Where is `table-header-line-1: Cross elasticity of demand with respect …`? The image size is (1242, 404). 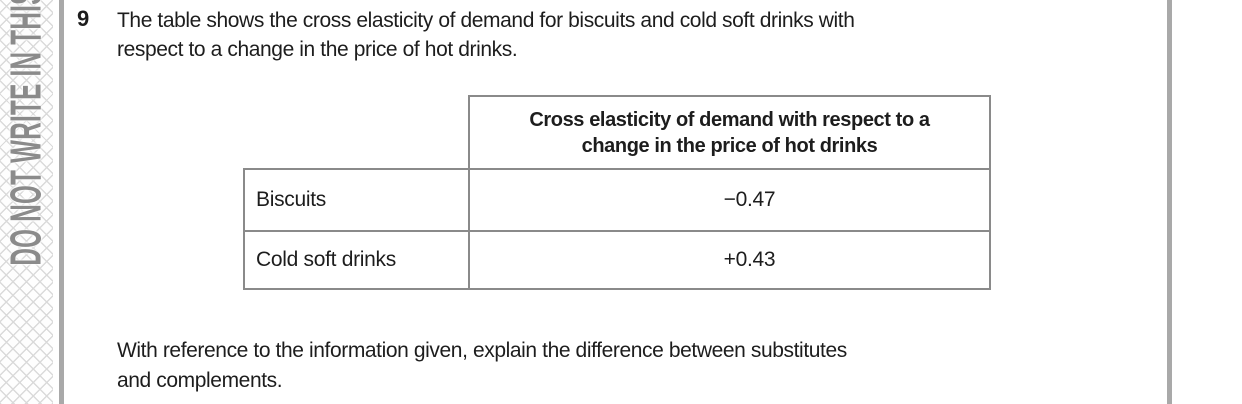 table-header-line-1: Cross elasticity of demand with respect … is located at coordinates (729, 119).